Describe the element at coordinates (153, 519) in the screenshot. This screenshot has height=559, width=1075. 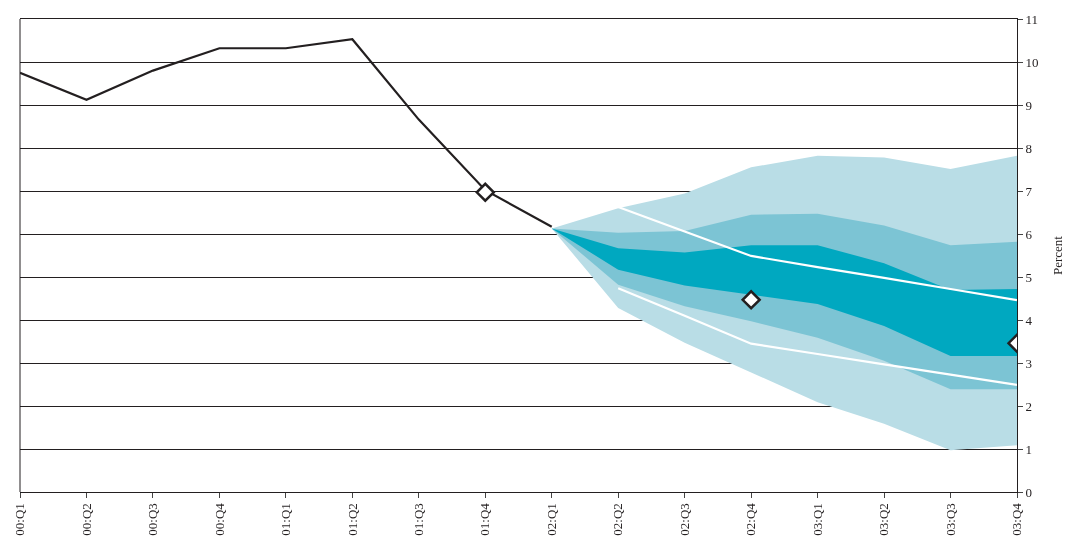
I see `x-tick-label: 00:Q3` at that location.